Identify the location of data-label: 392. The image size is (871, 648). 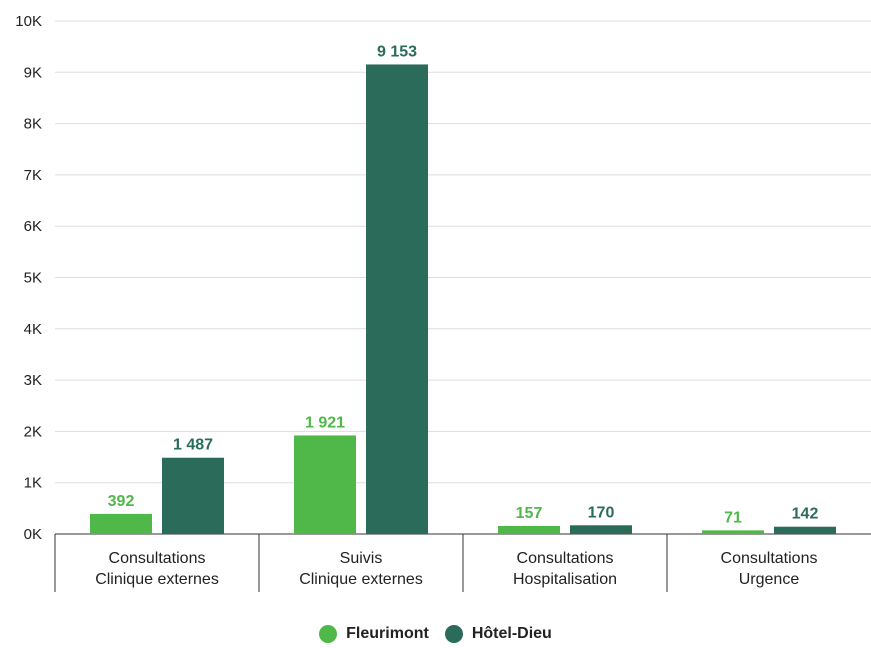
(121, 501).